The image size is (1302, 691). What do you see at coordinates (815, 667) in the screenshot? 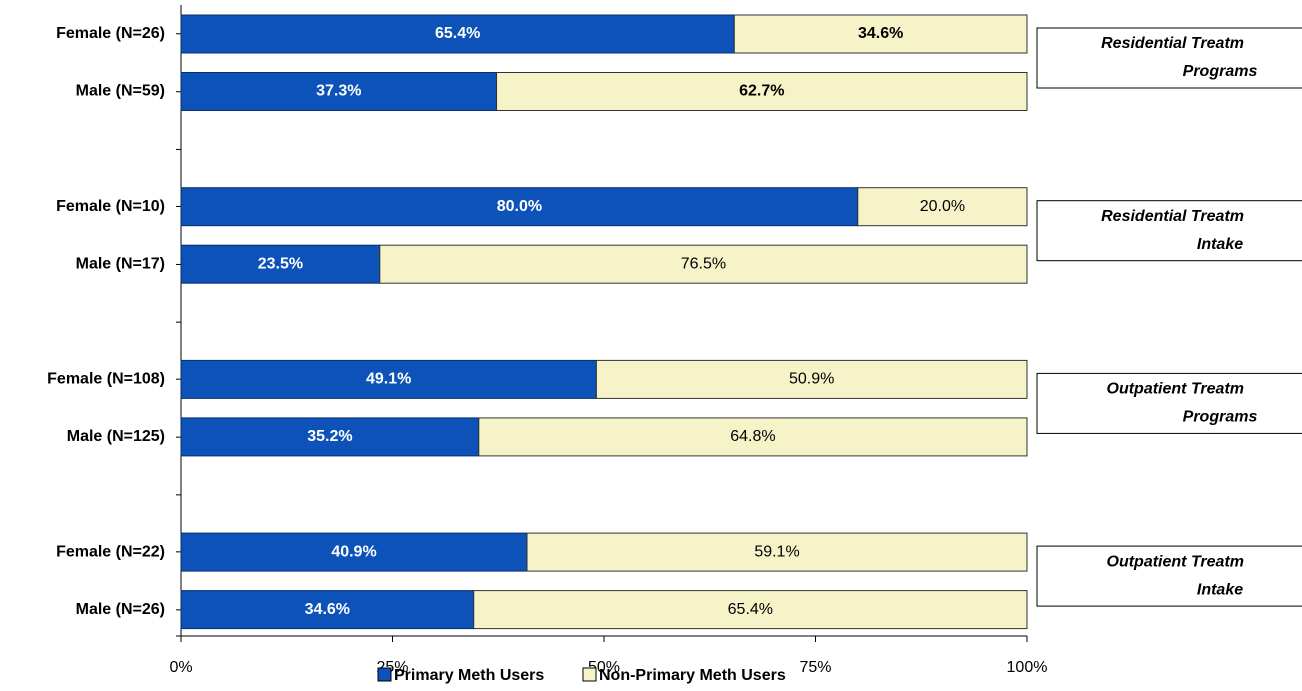
I see `x-tick-label: 75%` at bounding box center [815, 667].